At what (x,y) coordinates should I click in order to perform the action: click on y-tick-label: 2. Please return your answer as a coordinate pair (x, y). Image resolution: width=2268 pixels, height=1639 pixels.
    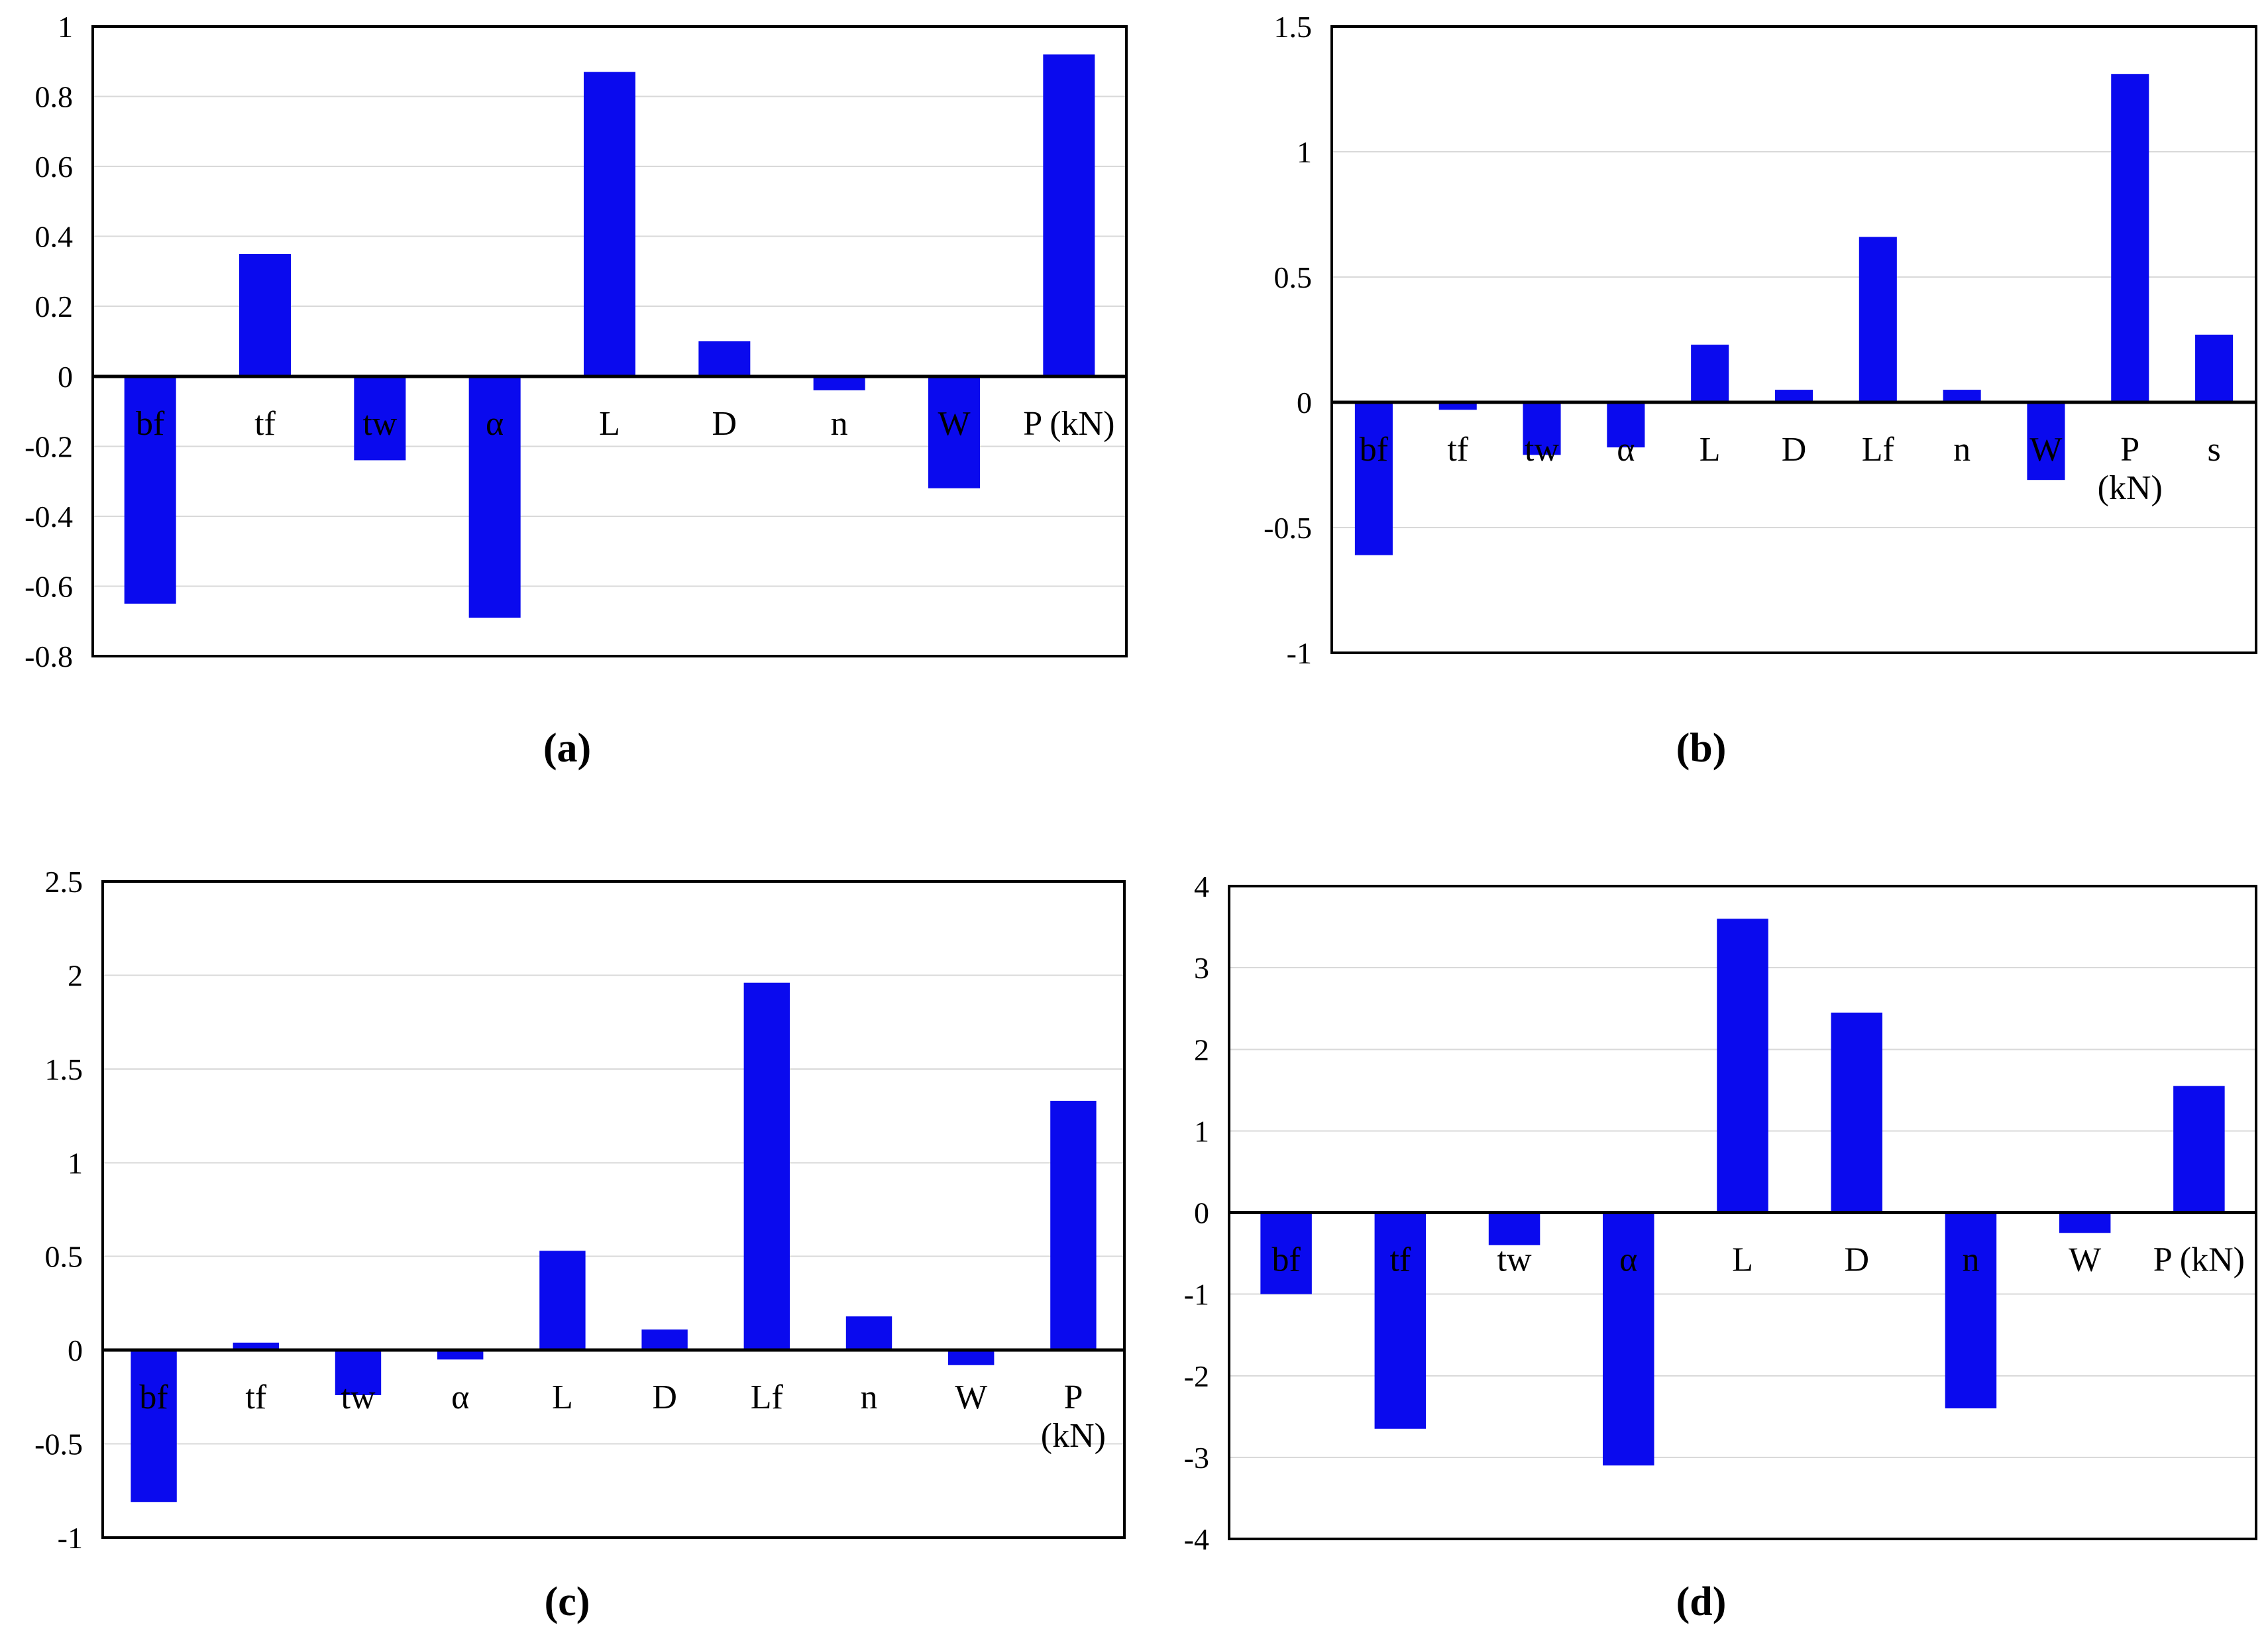
    Looking at the image, I should click on (1201, 1049).